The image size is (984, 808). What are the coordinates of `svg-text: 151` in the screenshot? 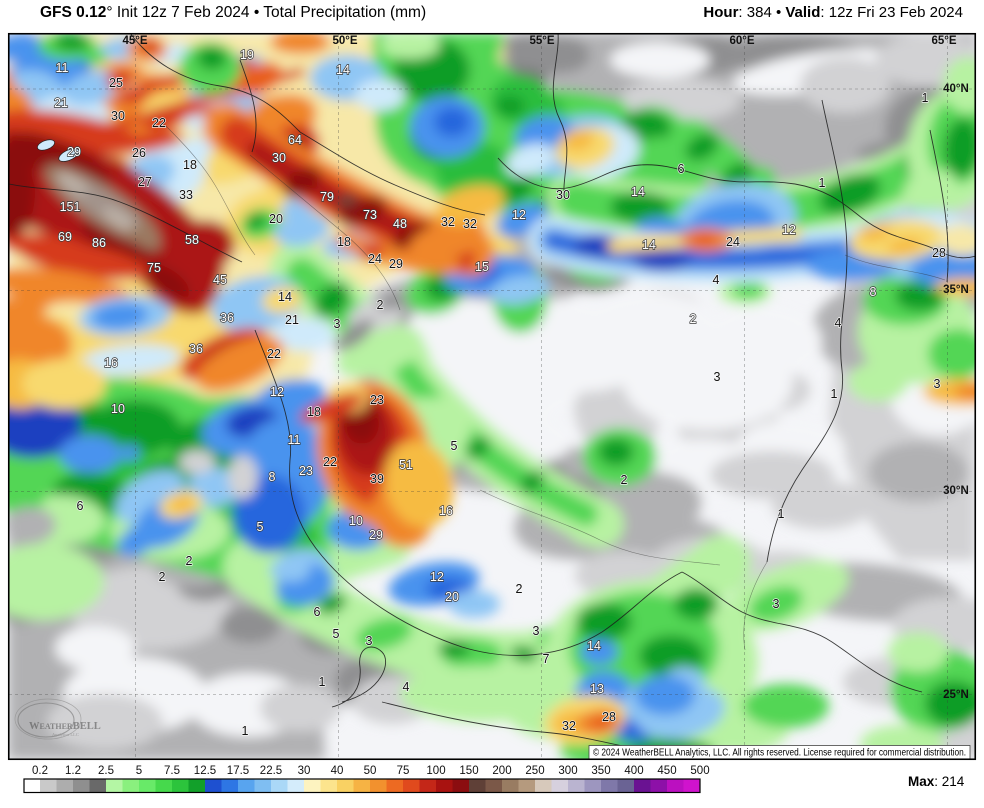 It's located at (70, 207).